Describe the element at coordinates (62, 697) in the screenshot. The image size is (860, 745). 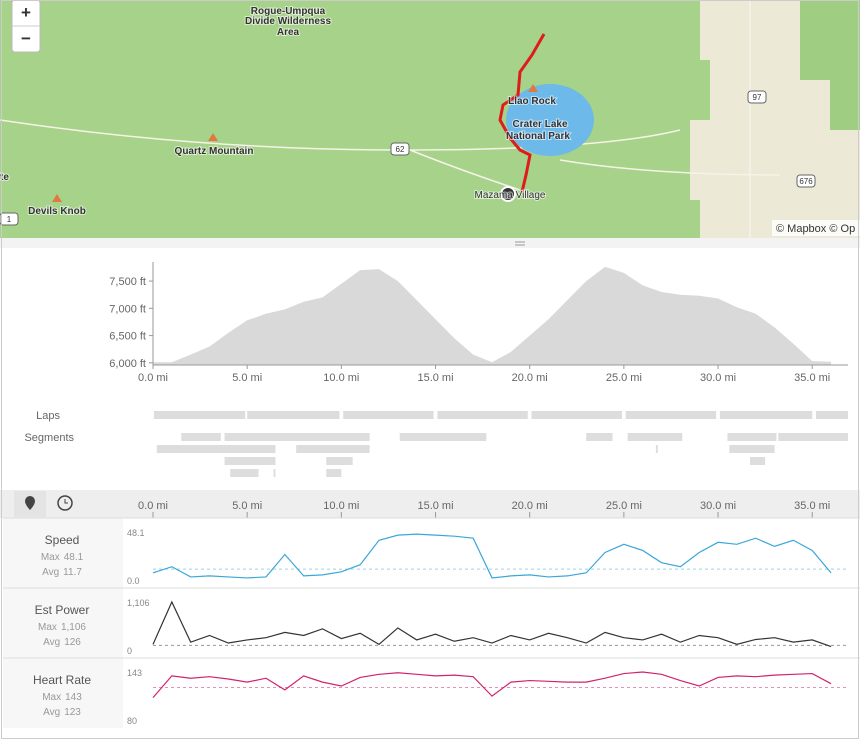
I see `stream-stat: Max 143` at that location.